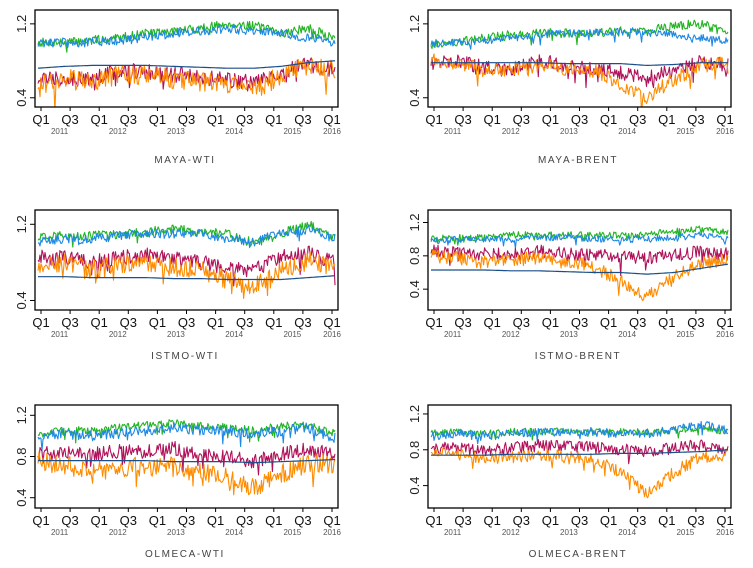  What do you see at coordinates (627, 532) in the screenshot?
I see `year-label-olmeca-brent: 2014` at bounding box center [627, 532].